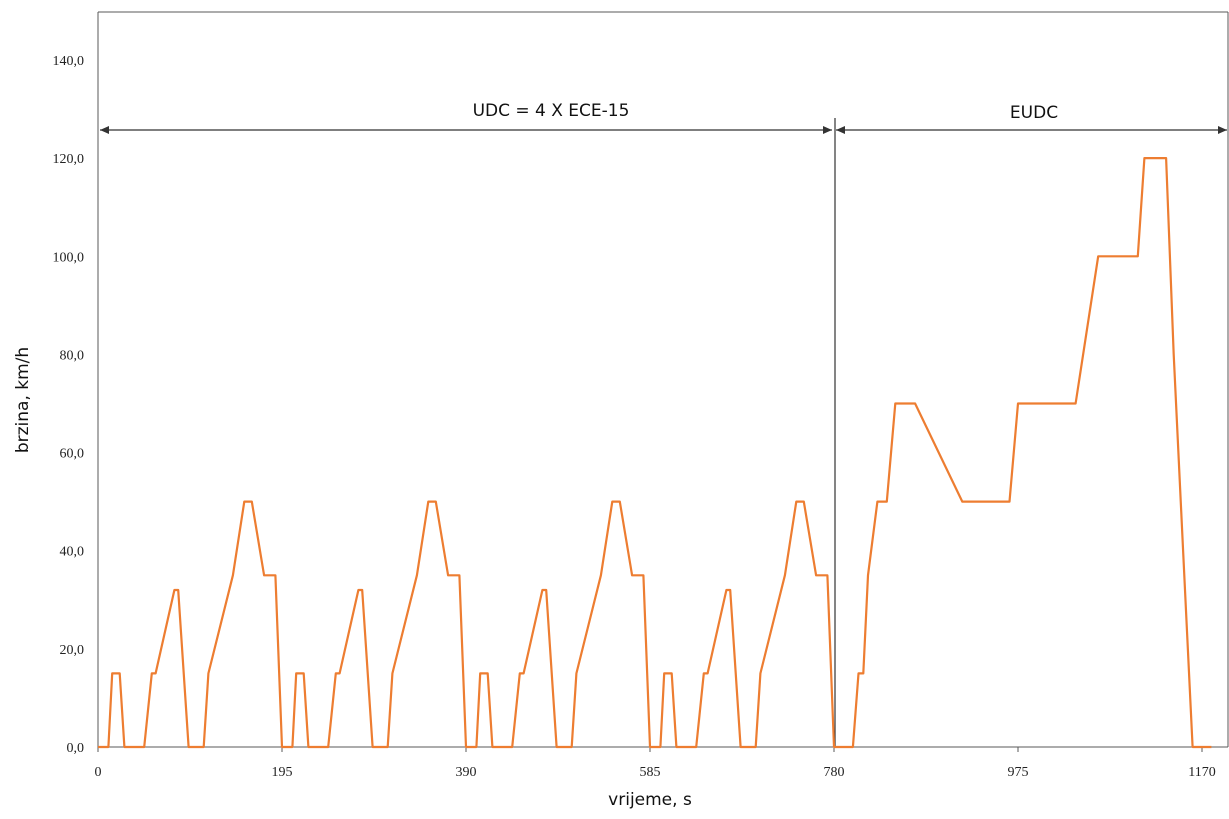 Image resolution: width=1229 pixels, height=819 pixels. What do you see at coordinates (72, 454) in the screenshot?
I see `y-tick-label: 60,0` at bounding box center [72, 454].